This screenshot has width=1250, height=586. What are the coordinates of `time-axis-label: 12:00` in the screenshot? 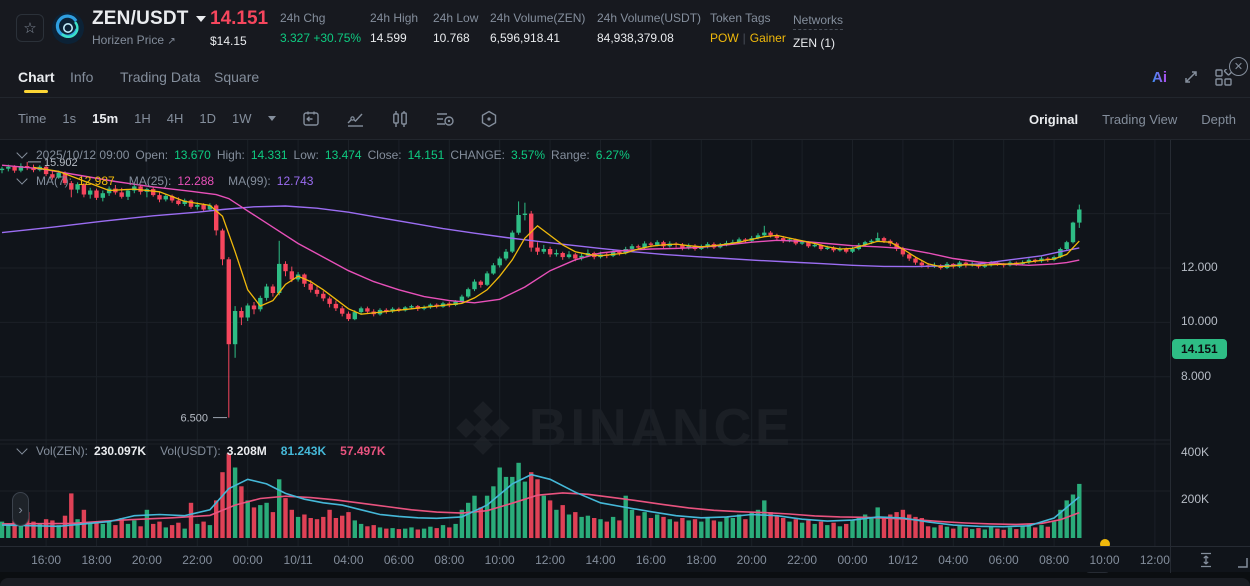 It's located at (1154, 560).